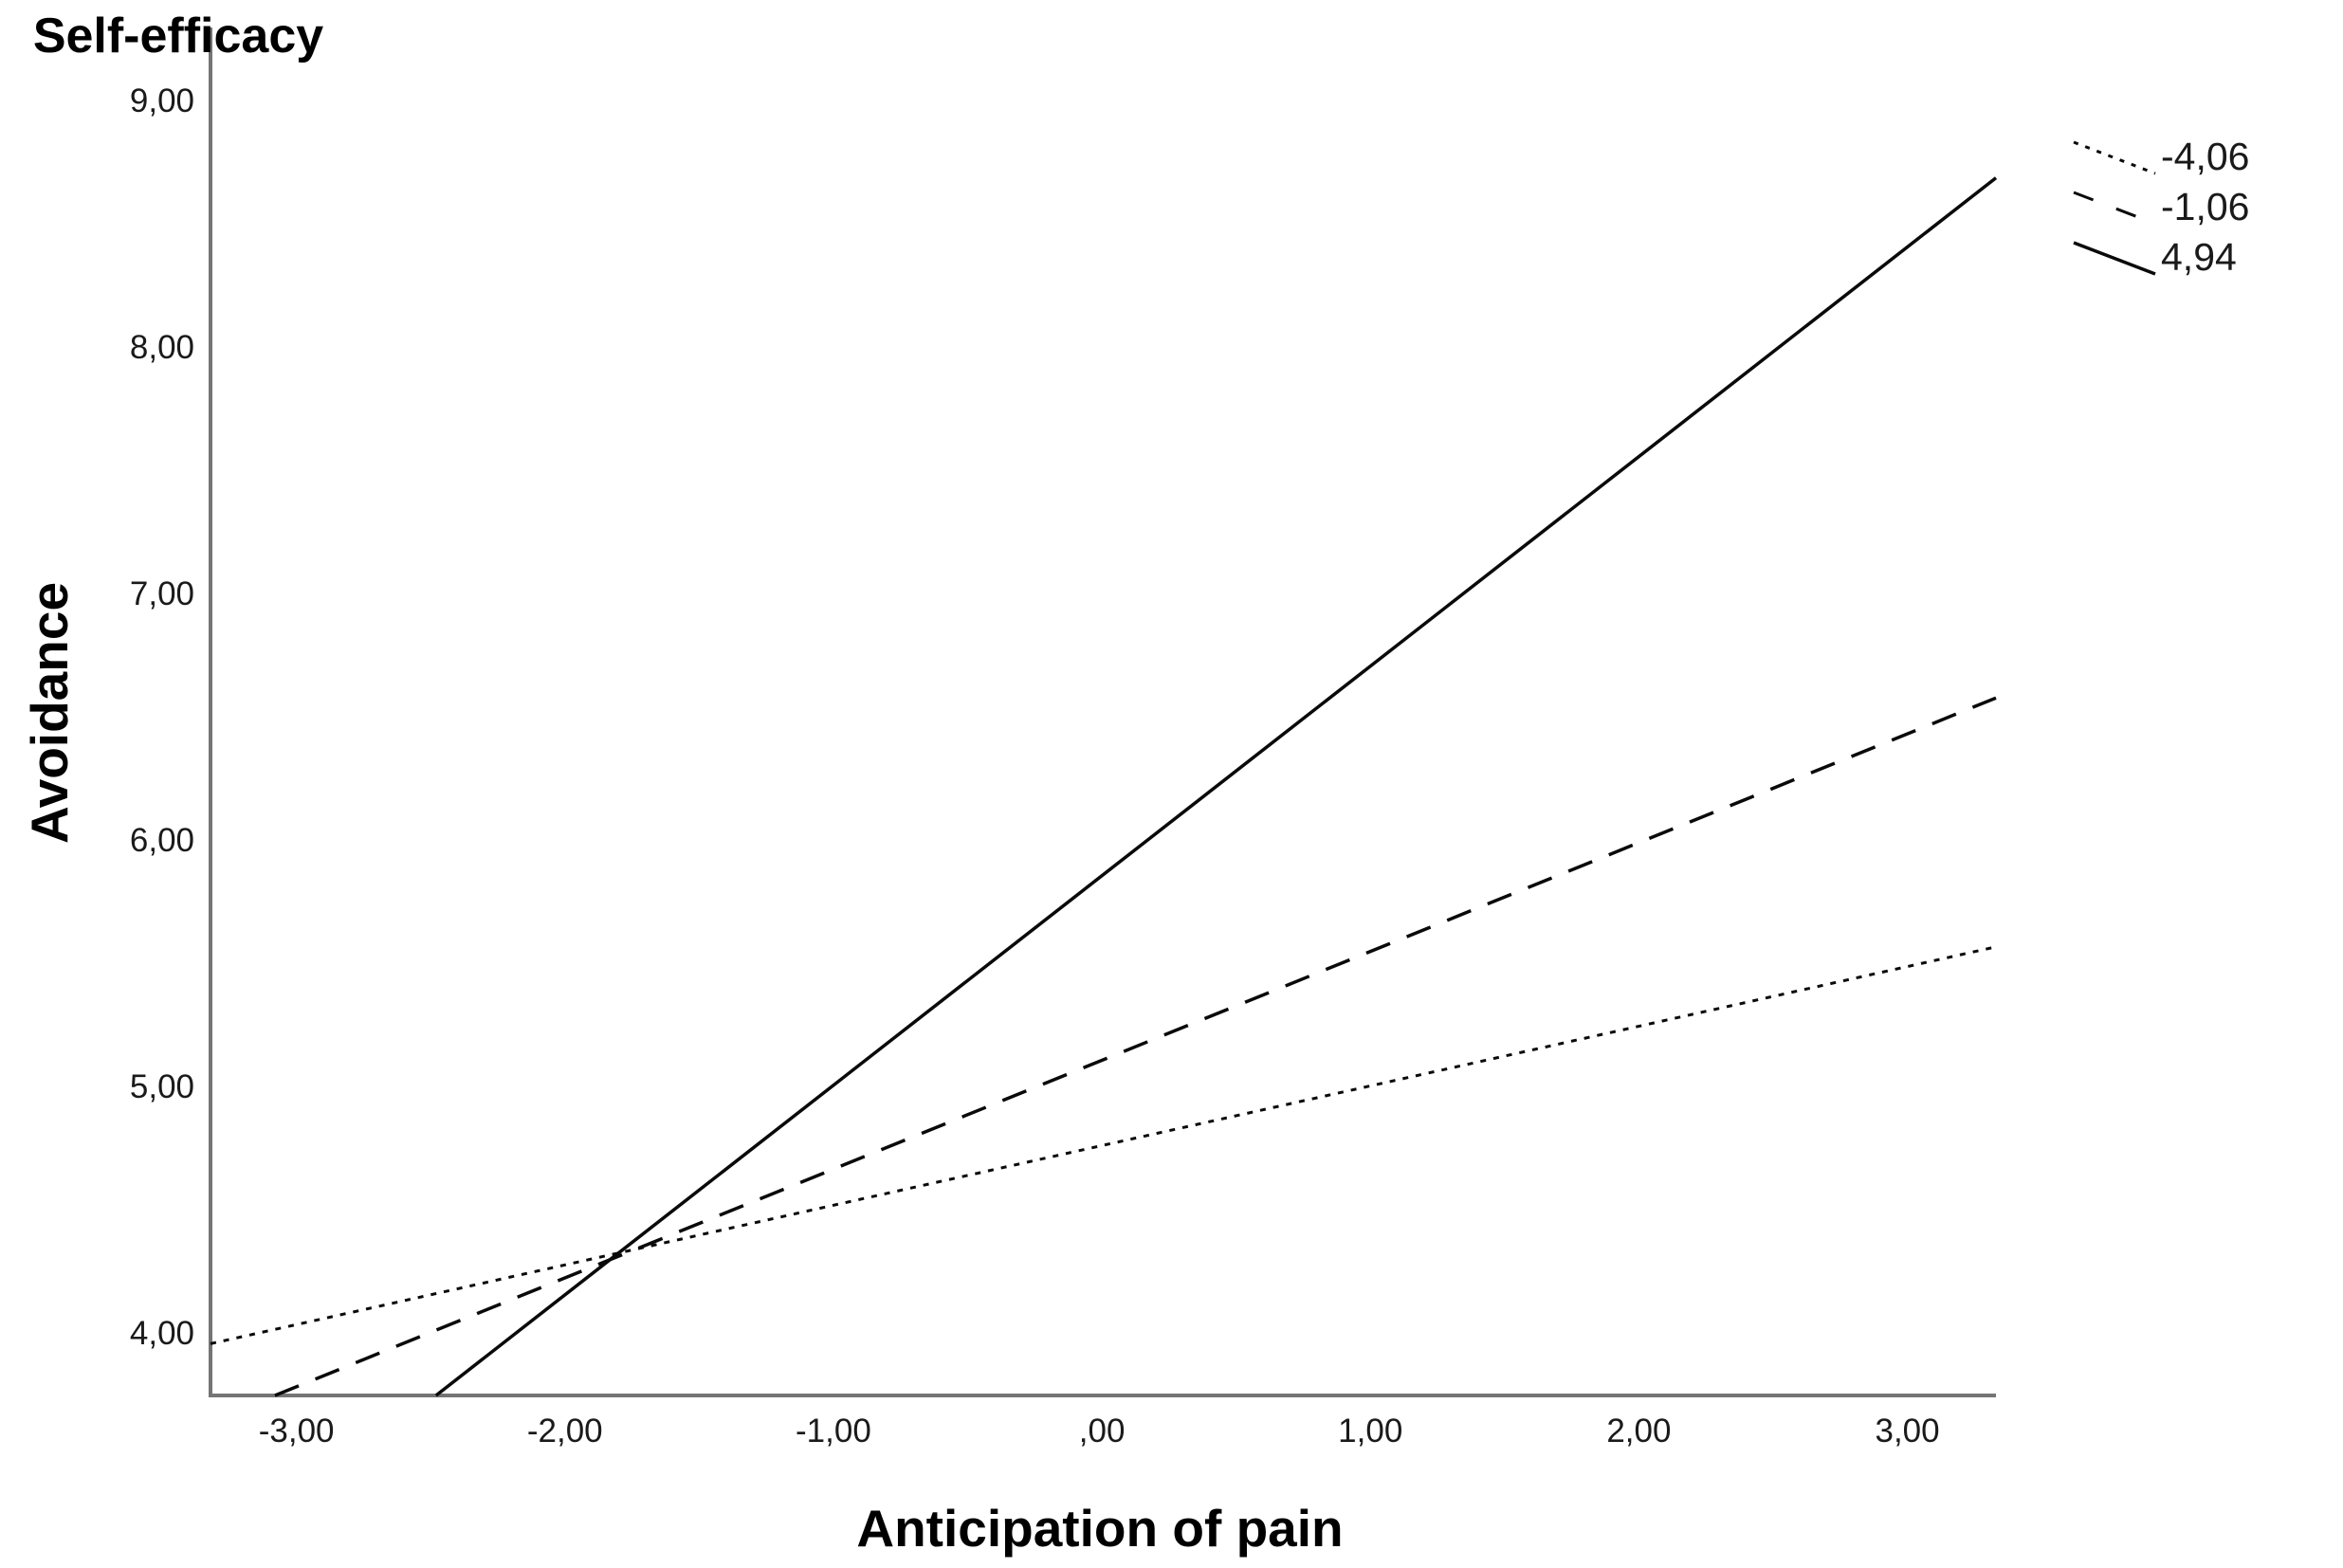  I want to click on dotted-line-sample, so click(2114, 157).